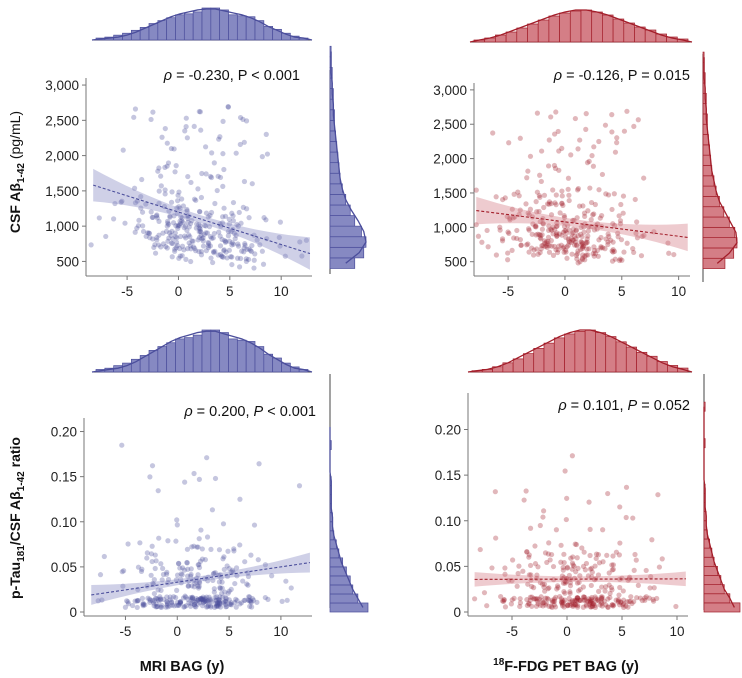 The width and height of the screenshot is (742, 678). What do you see at coordinates (448, 566) in the screenshot?
I see `y-tick-label: 0.05` at bounding box center [448, 566].